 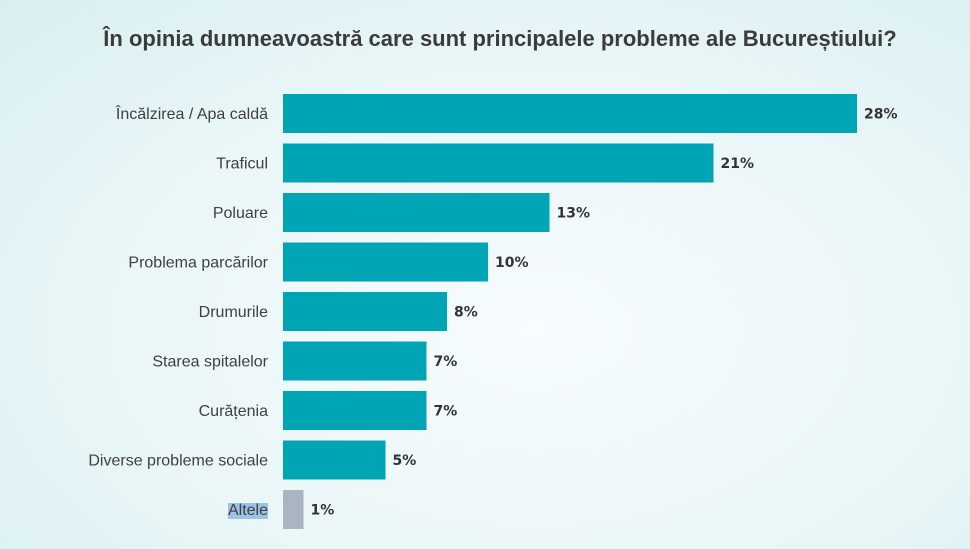 What do you see at coordinates (466, 313) in the screenshot?
I see `value-label: 8%` at bounding box center [466, 313].